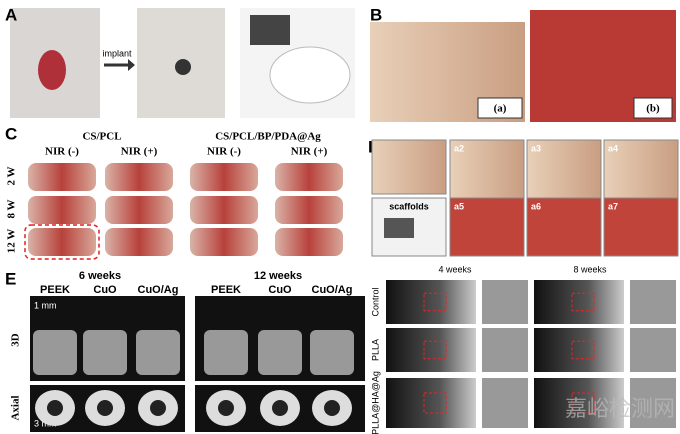 The width and height of the screenshot is (680, 434). I want to click on sub-label: (b), so click(653, 109).